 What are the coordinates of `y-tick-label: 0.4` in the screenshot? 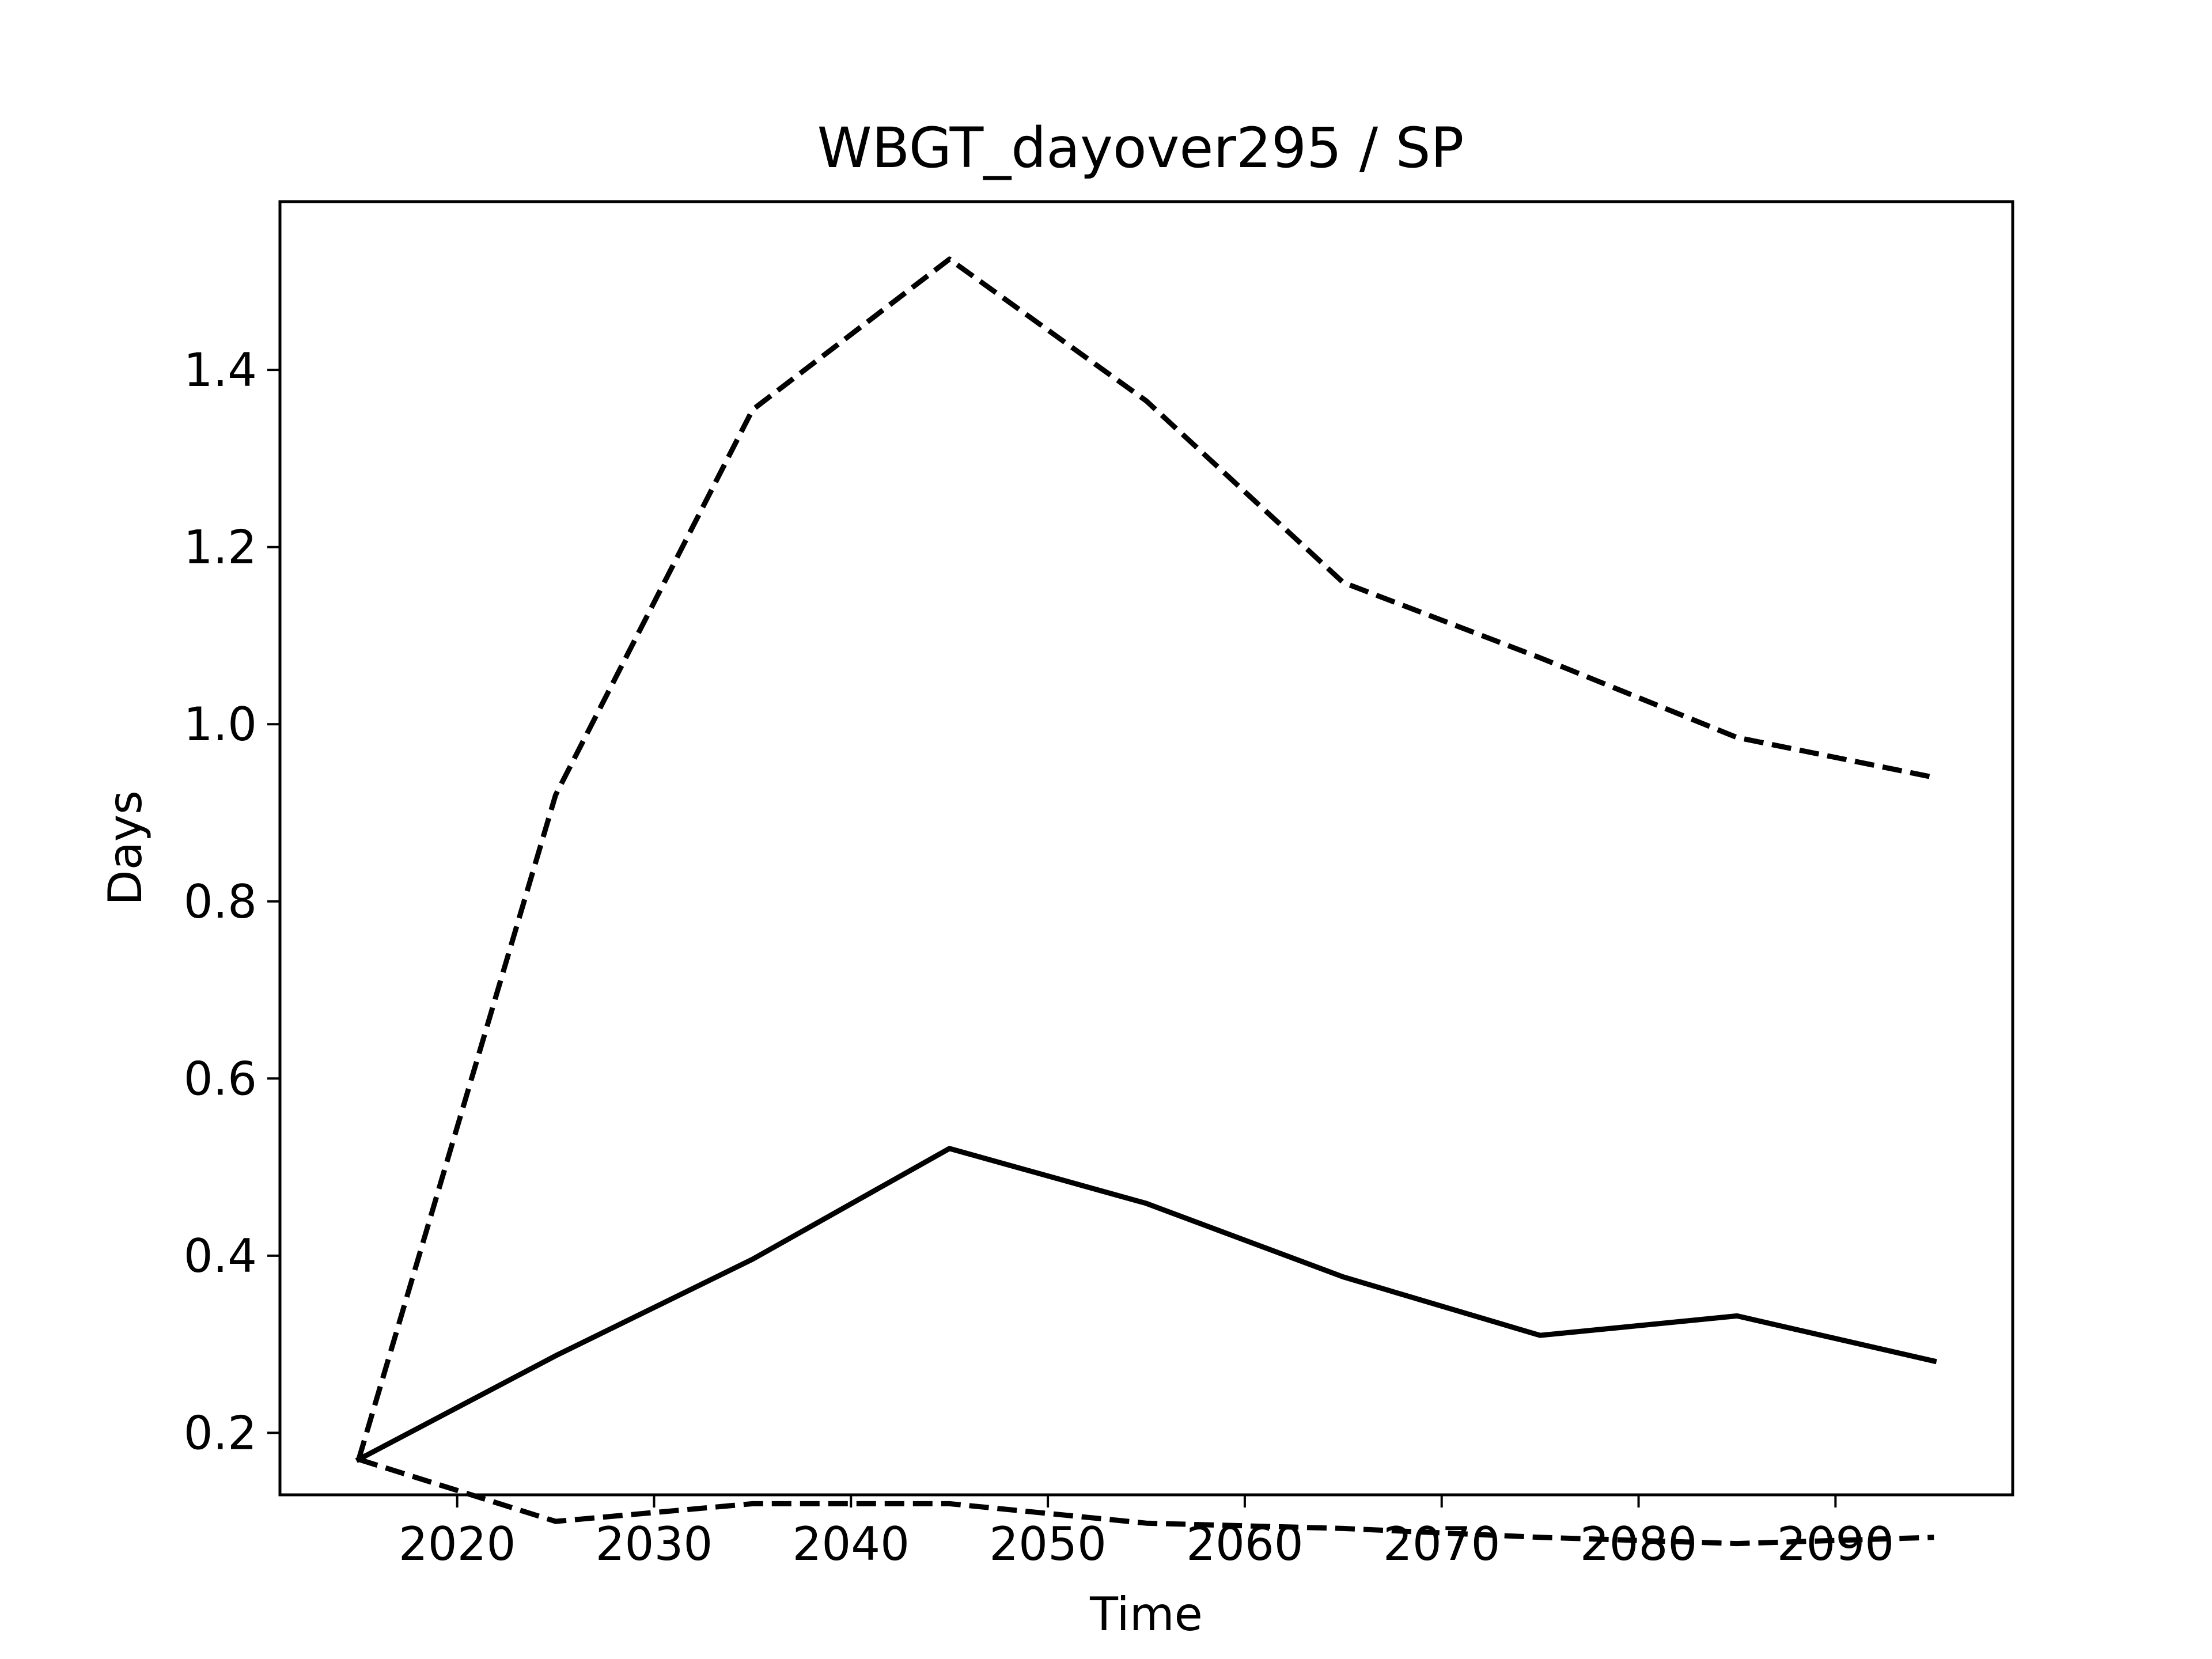 It's located at (220, 1256).